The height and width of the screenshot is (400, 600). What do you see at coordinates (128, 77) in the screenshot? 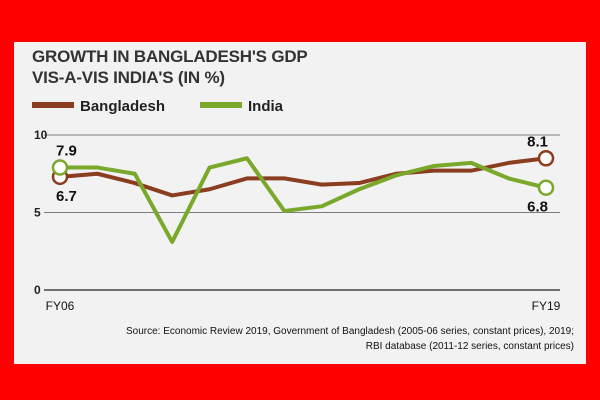
I see `chart-title-line-2: VIS-A-VIS INDIA'S (IN %)` at bounding box center [128, 77].